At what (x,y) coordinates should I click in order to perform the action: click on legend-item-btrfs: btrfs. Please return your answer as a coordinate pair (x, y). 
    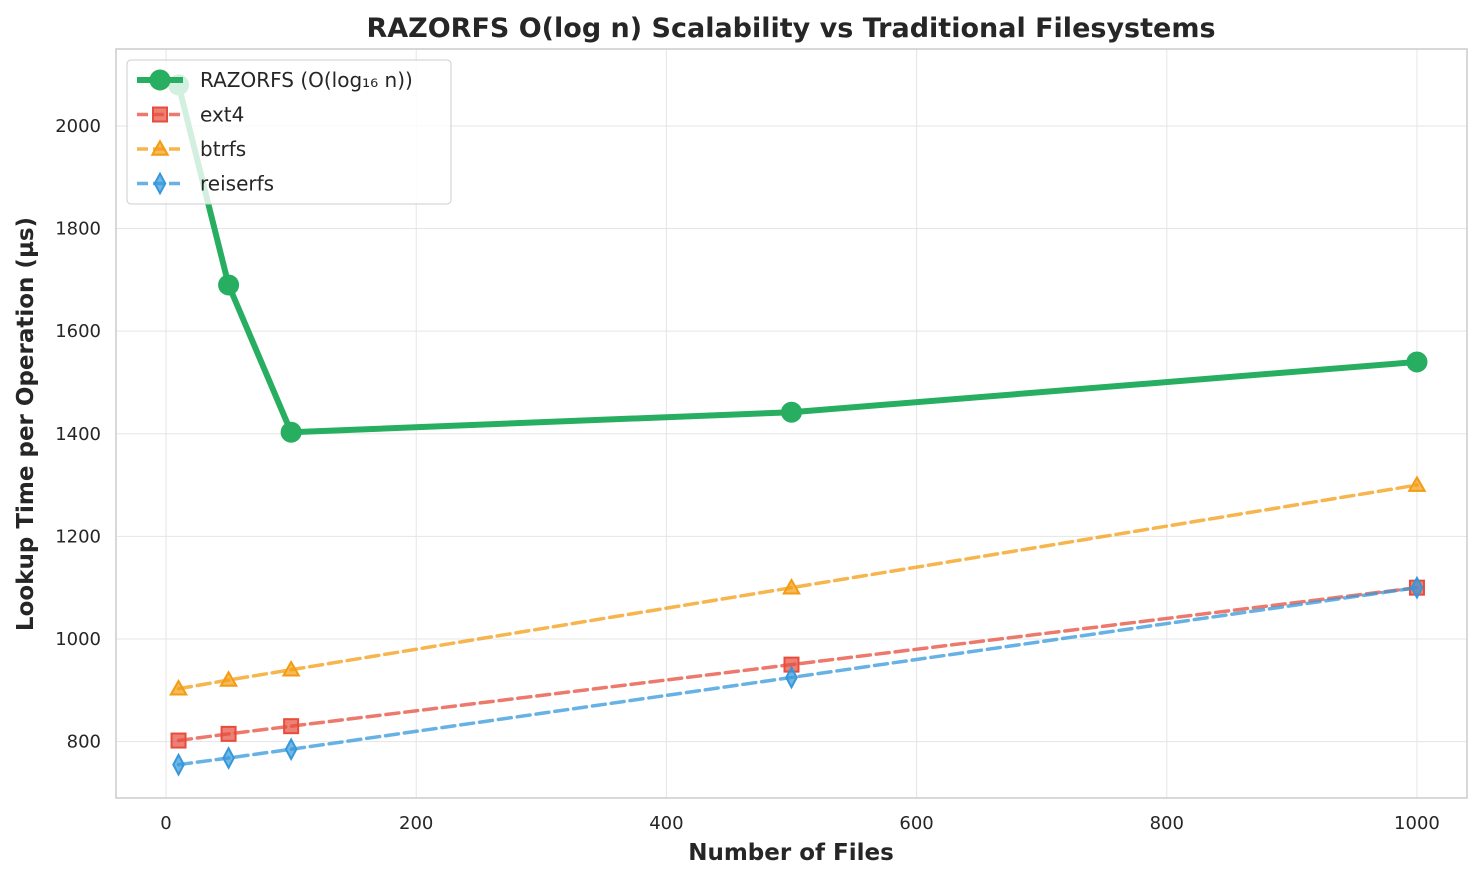
    Looking at the image, I should click on (191, 149).